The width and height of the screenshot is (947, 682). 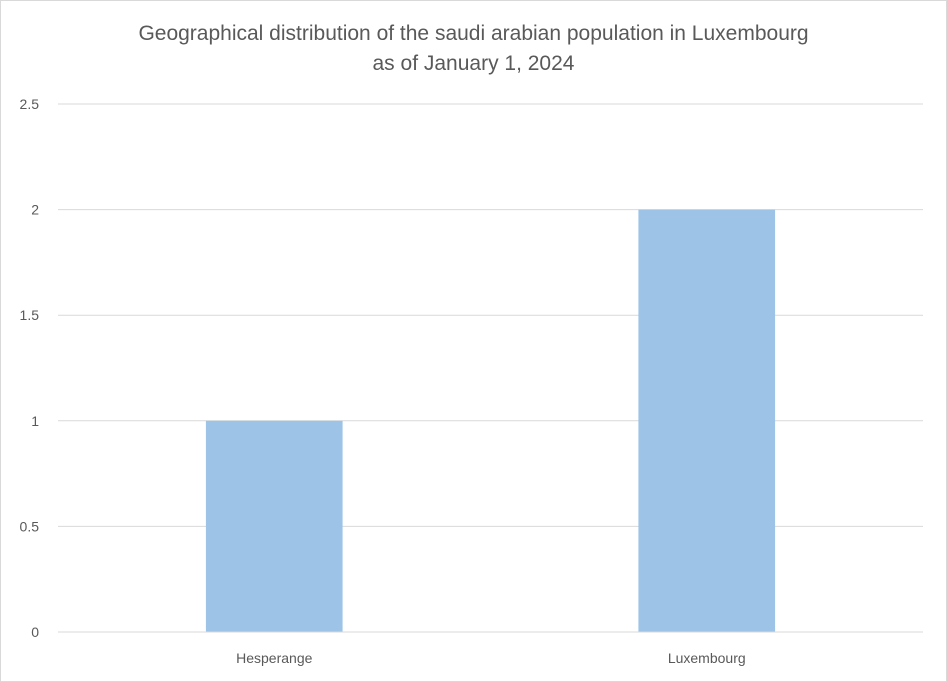 I want to click on y-tick-label: 2.5, so click(x=30, y=104).